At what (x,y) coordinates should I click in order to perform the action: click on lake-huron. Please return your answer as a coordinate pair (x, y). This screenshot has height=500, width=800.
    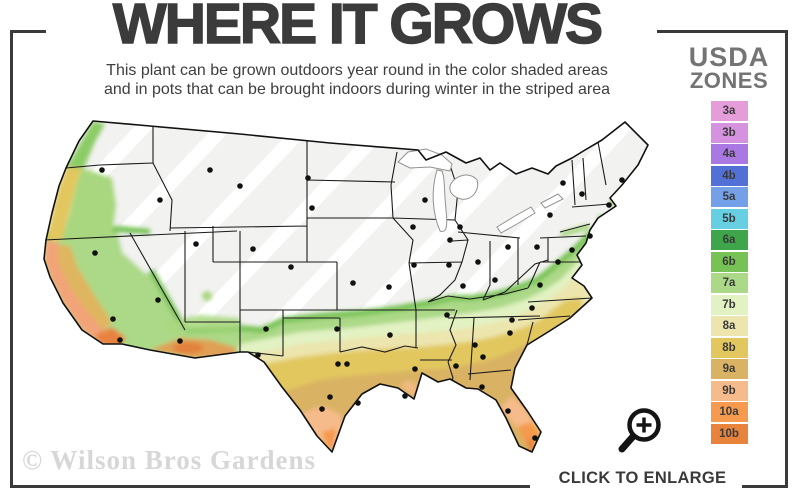
    Looking at the image, I should click on (464, 187).